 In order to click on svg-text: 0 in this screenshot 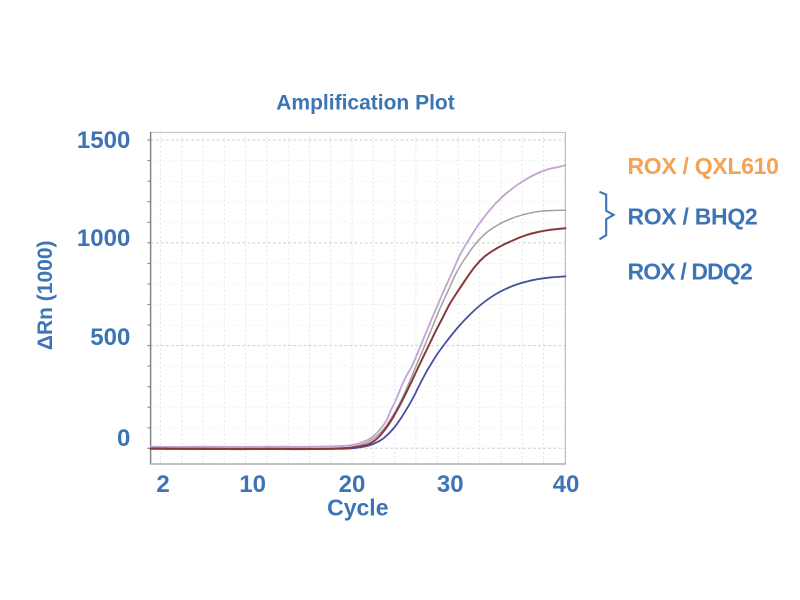, I will do `click(123, 438)`.